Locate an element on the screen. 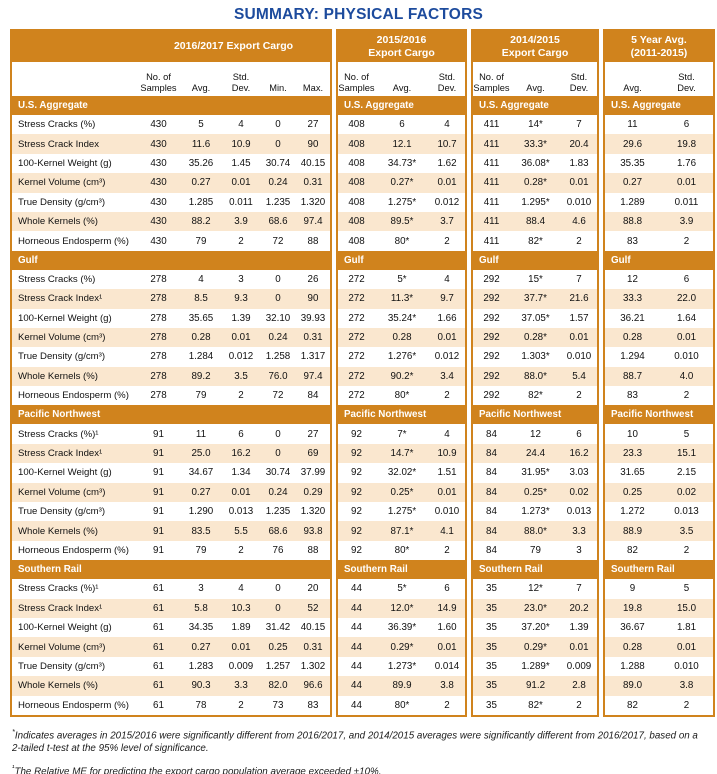  column-header: No. of Samples is located at coordinates (491, 82).